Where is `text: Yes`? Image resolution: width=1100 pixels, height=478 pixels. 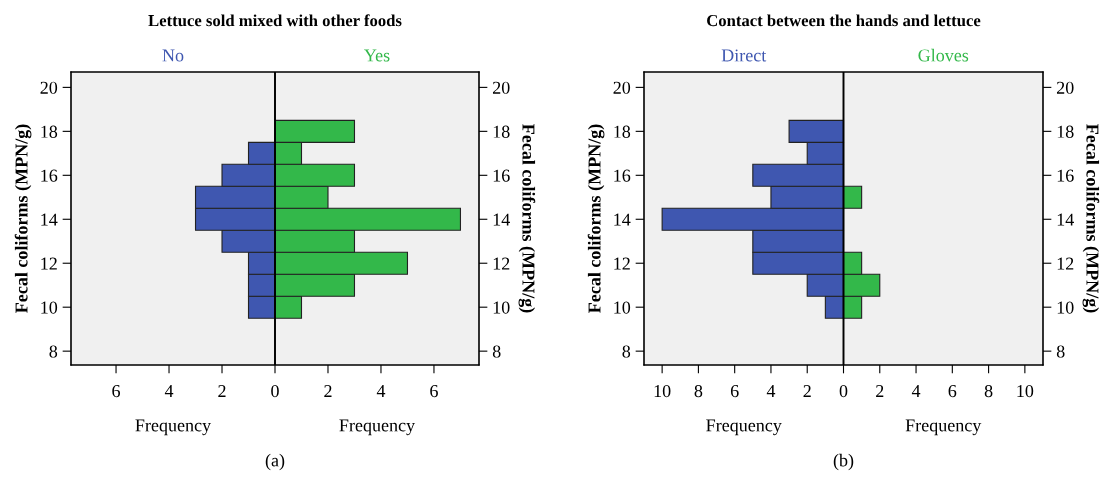 text: Yes is located at coordinates (377, 55).